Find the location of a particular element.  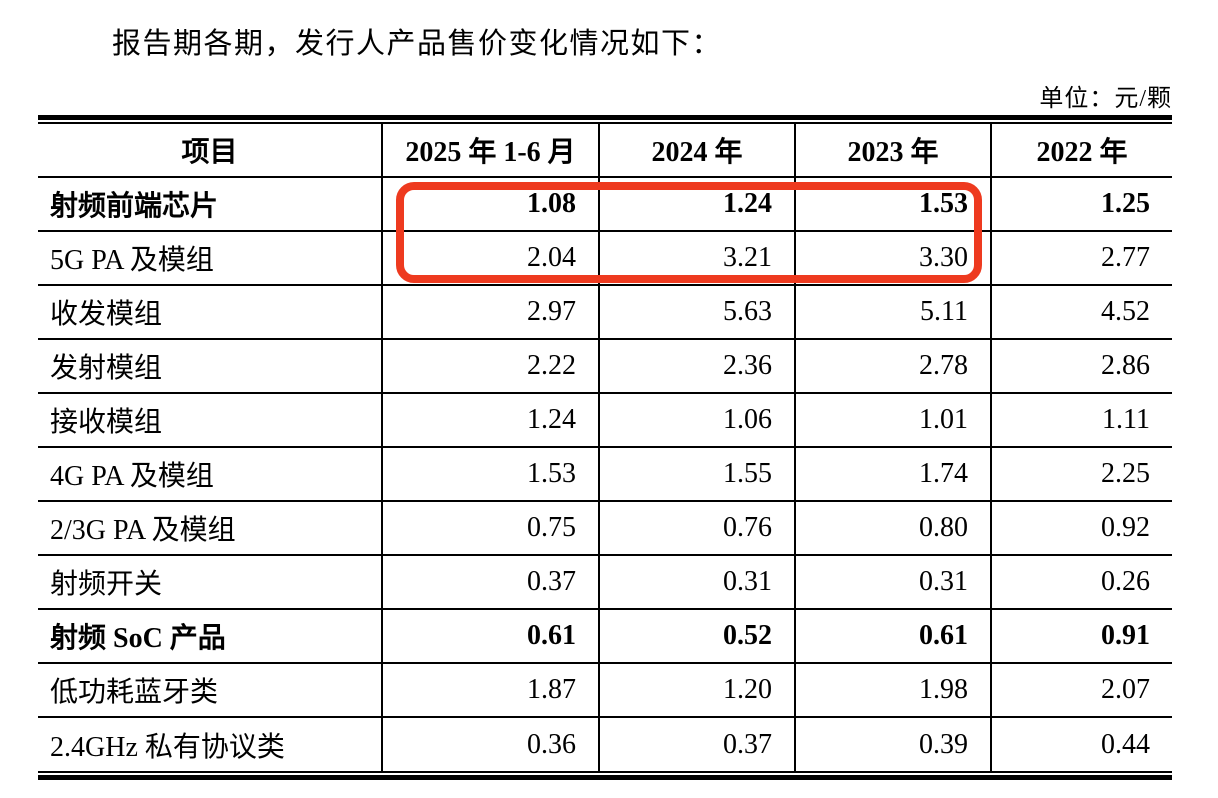

table-row: 5G PA 及模组 2.04 3.21 3.30 2.77 is located at coordinates (605, 258).